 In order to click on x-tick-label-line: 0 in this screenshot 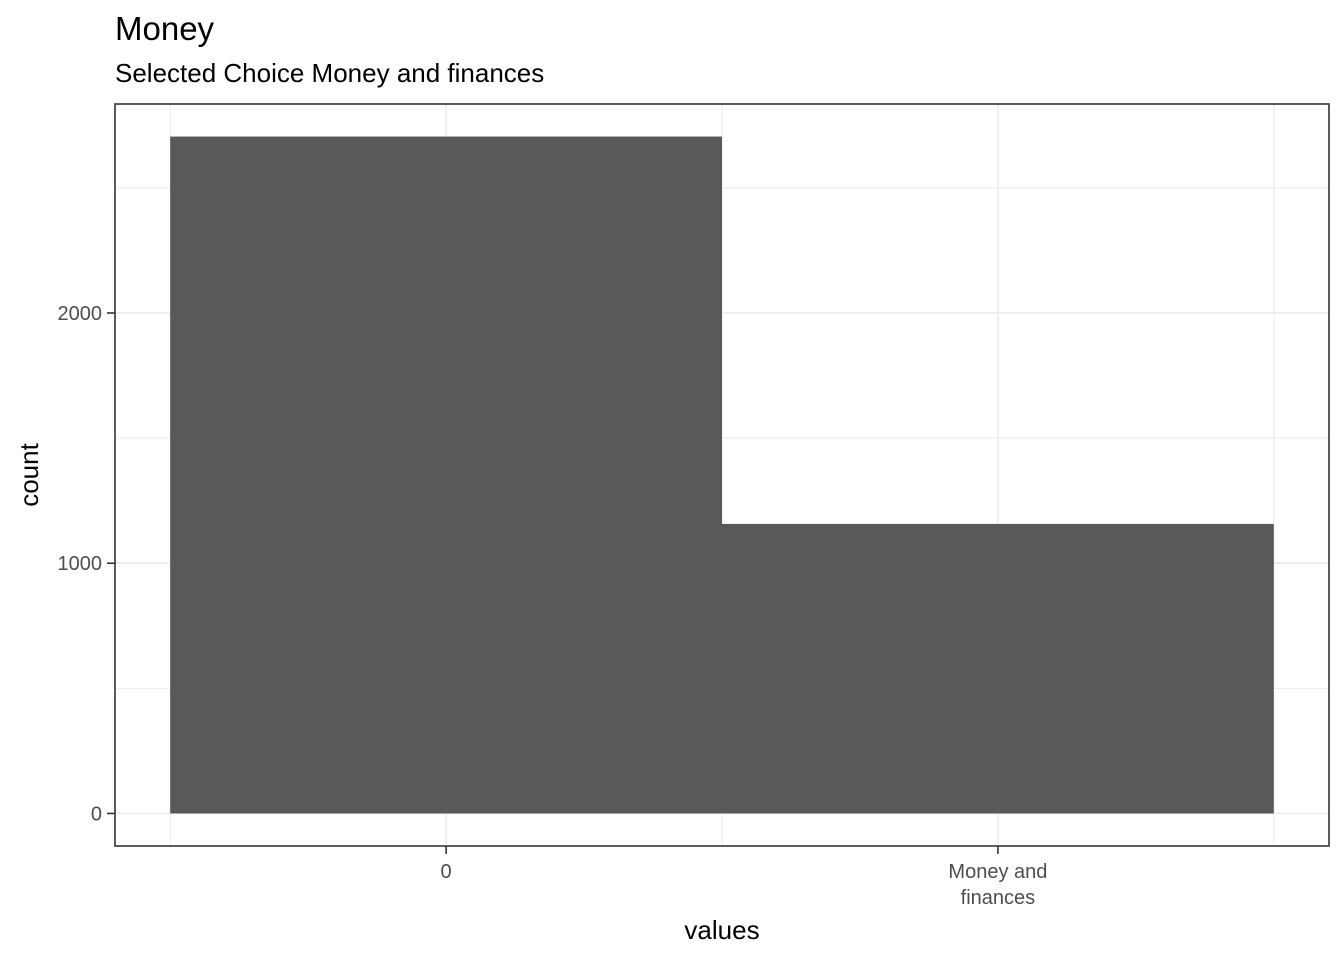, I will do `click(446, 872)`.